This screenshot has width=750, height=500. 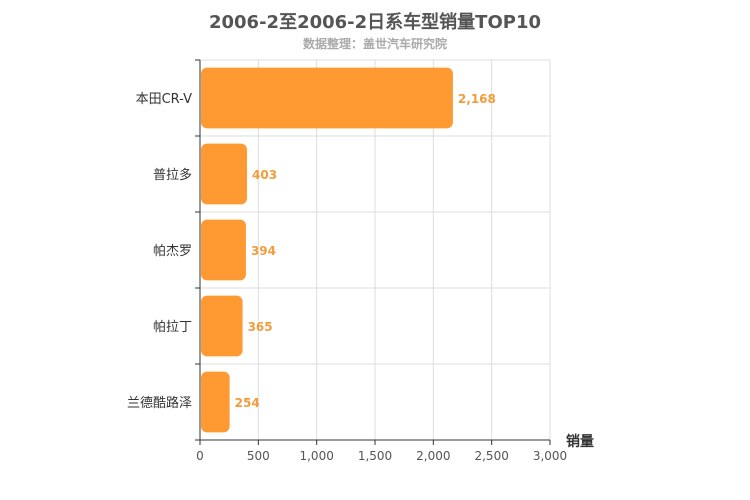 What do you see at coordinates (580, 441) in the screenshot?
I see `x-axis-label: 销量` at bounding box center [580, 441].